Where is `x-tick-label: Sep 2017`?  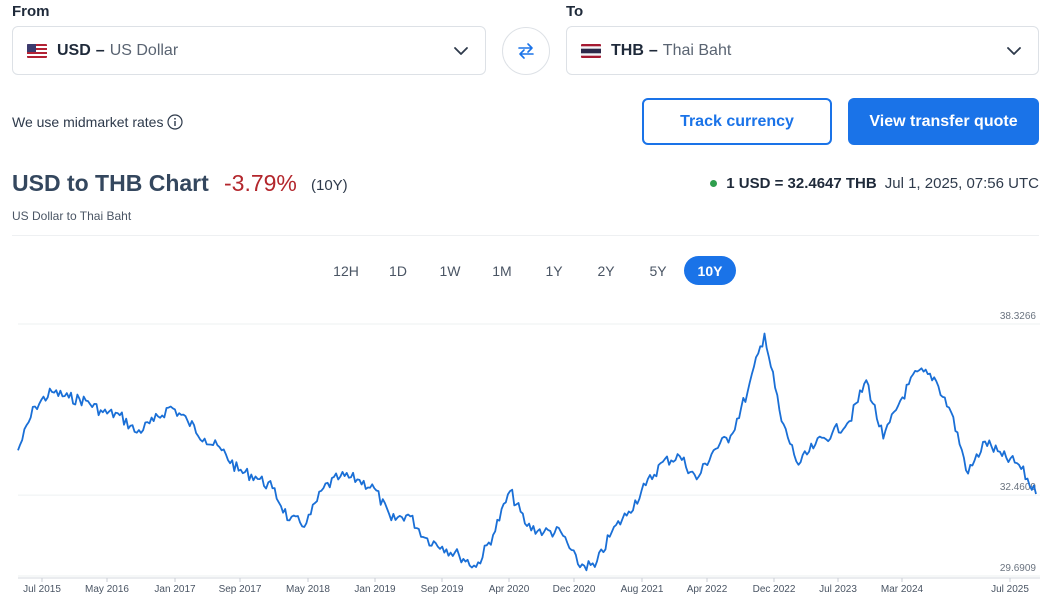 x-tick-label: Sep 2017 is located at coordinates (240, 589).